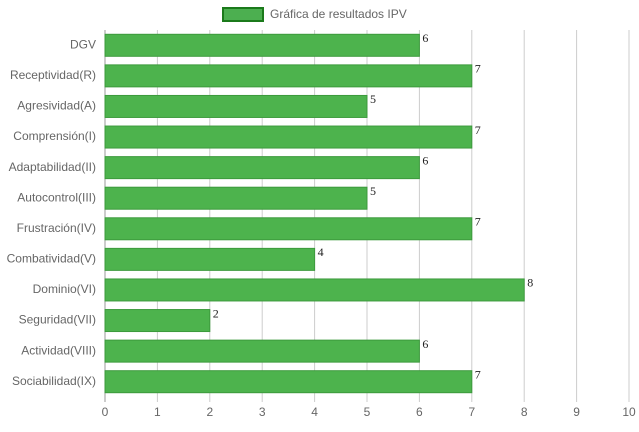 The image size is (639, 432). I want to click on x-tick-label: 6, so click(419, 412).